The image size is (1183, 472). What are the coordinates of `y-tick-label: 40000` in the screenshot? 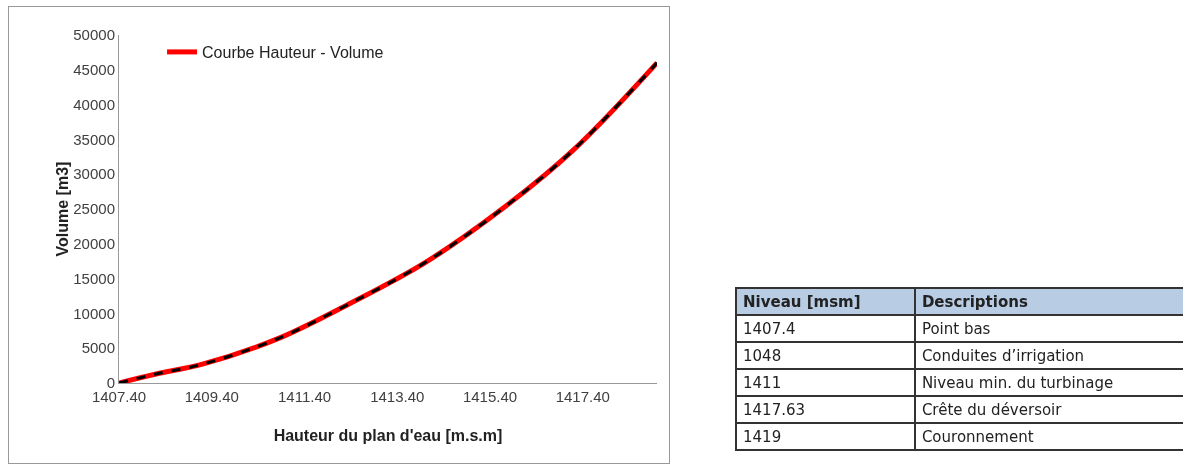 It's located at (94, 104).